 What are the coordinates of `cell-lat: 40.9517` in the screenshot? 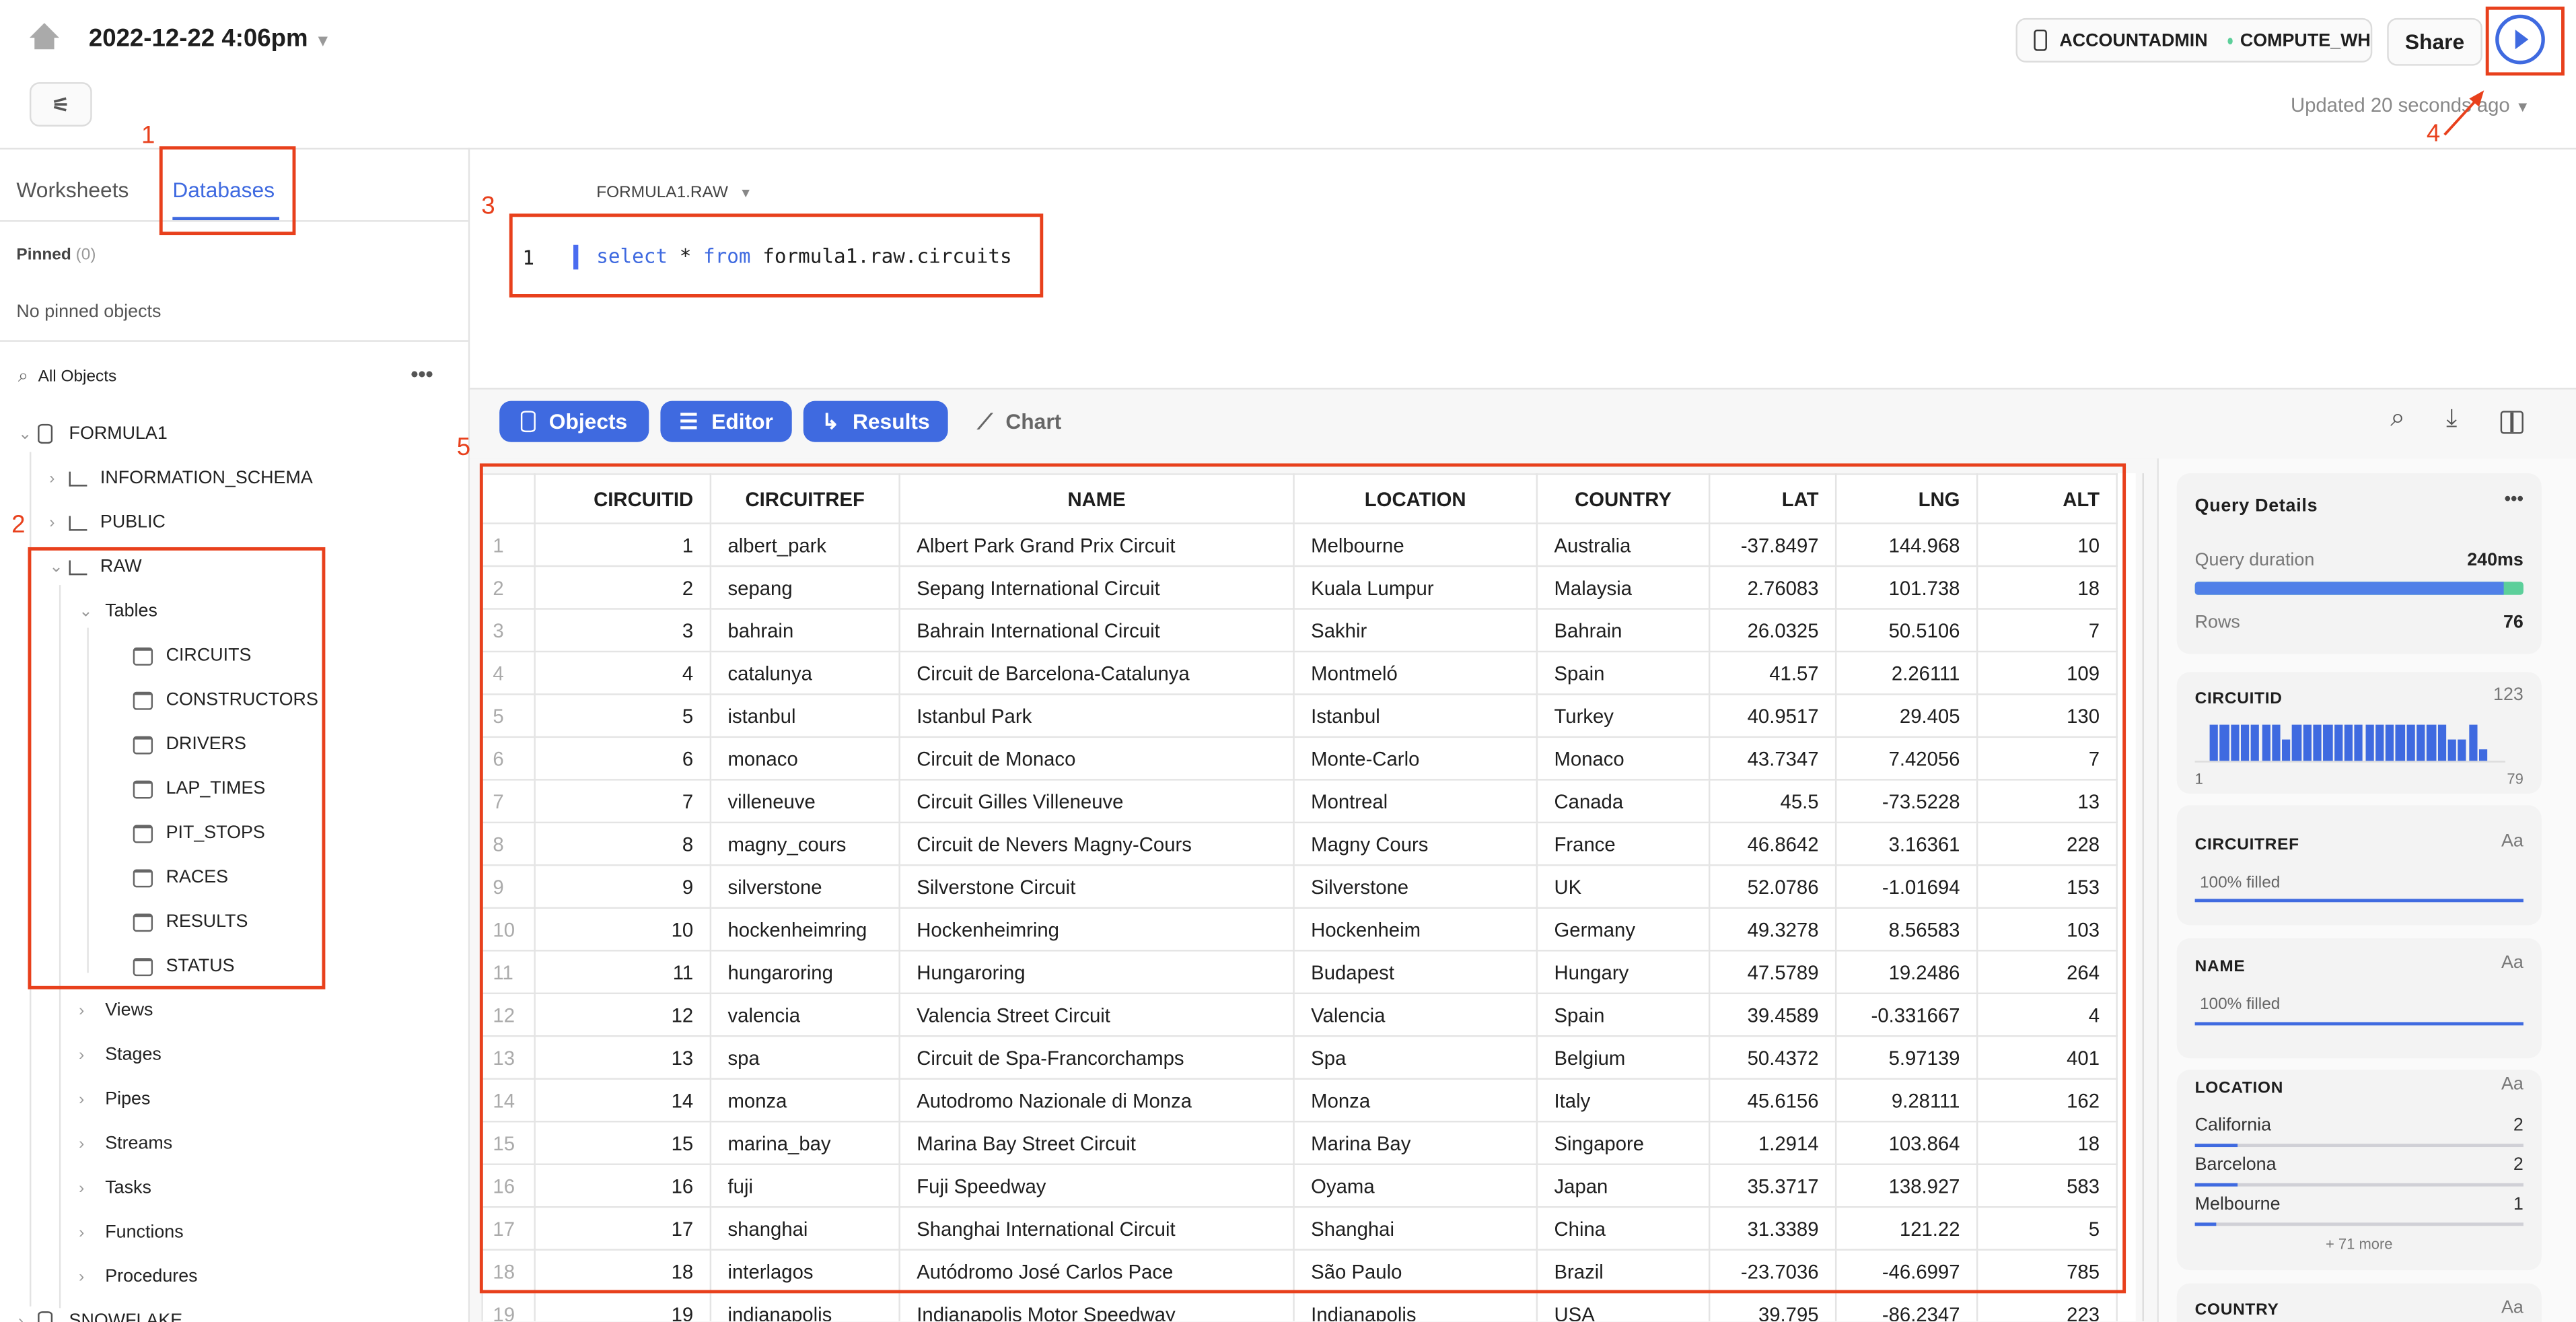 It's located at (1772, 716).